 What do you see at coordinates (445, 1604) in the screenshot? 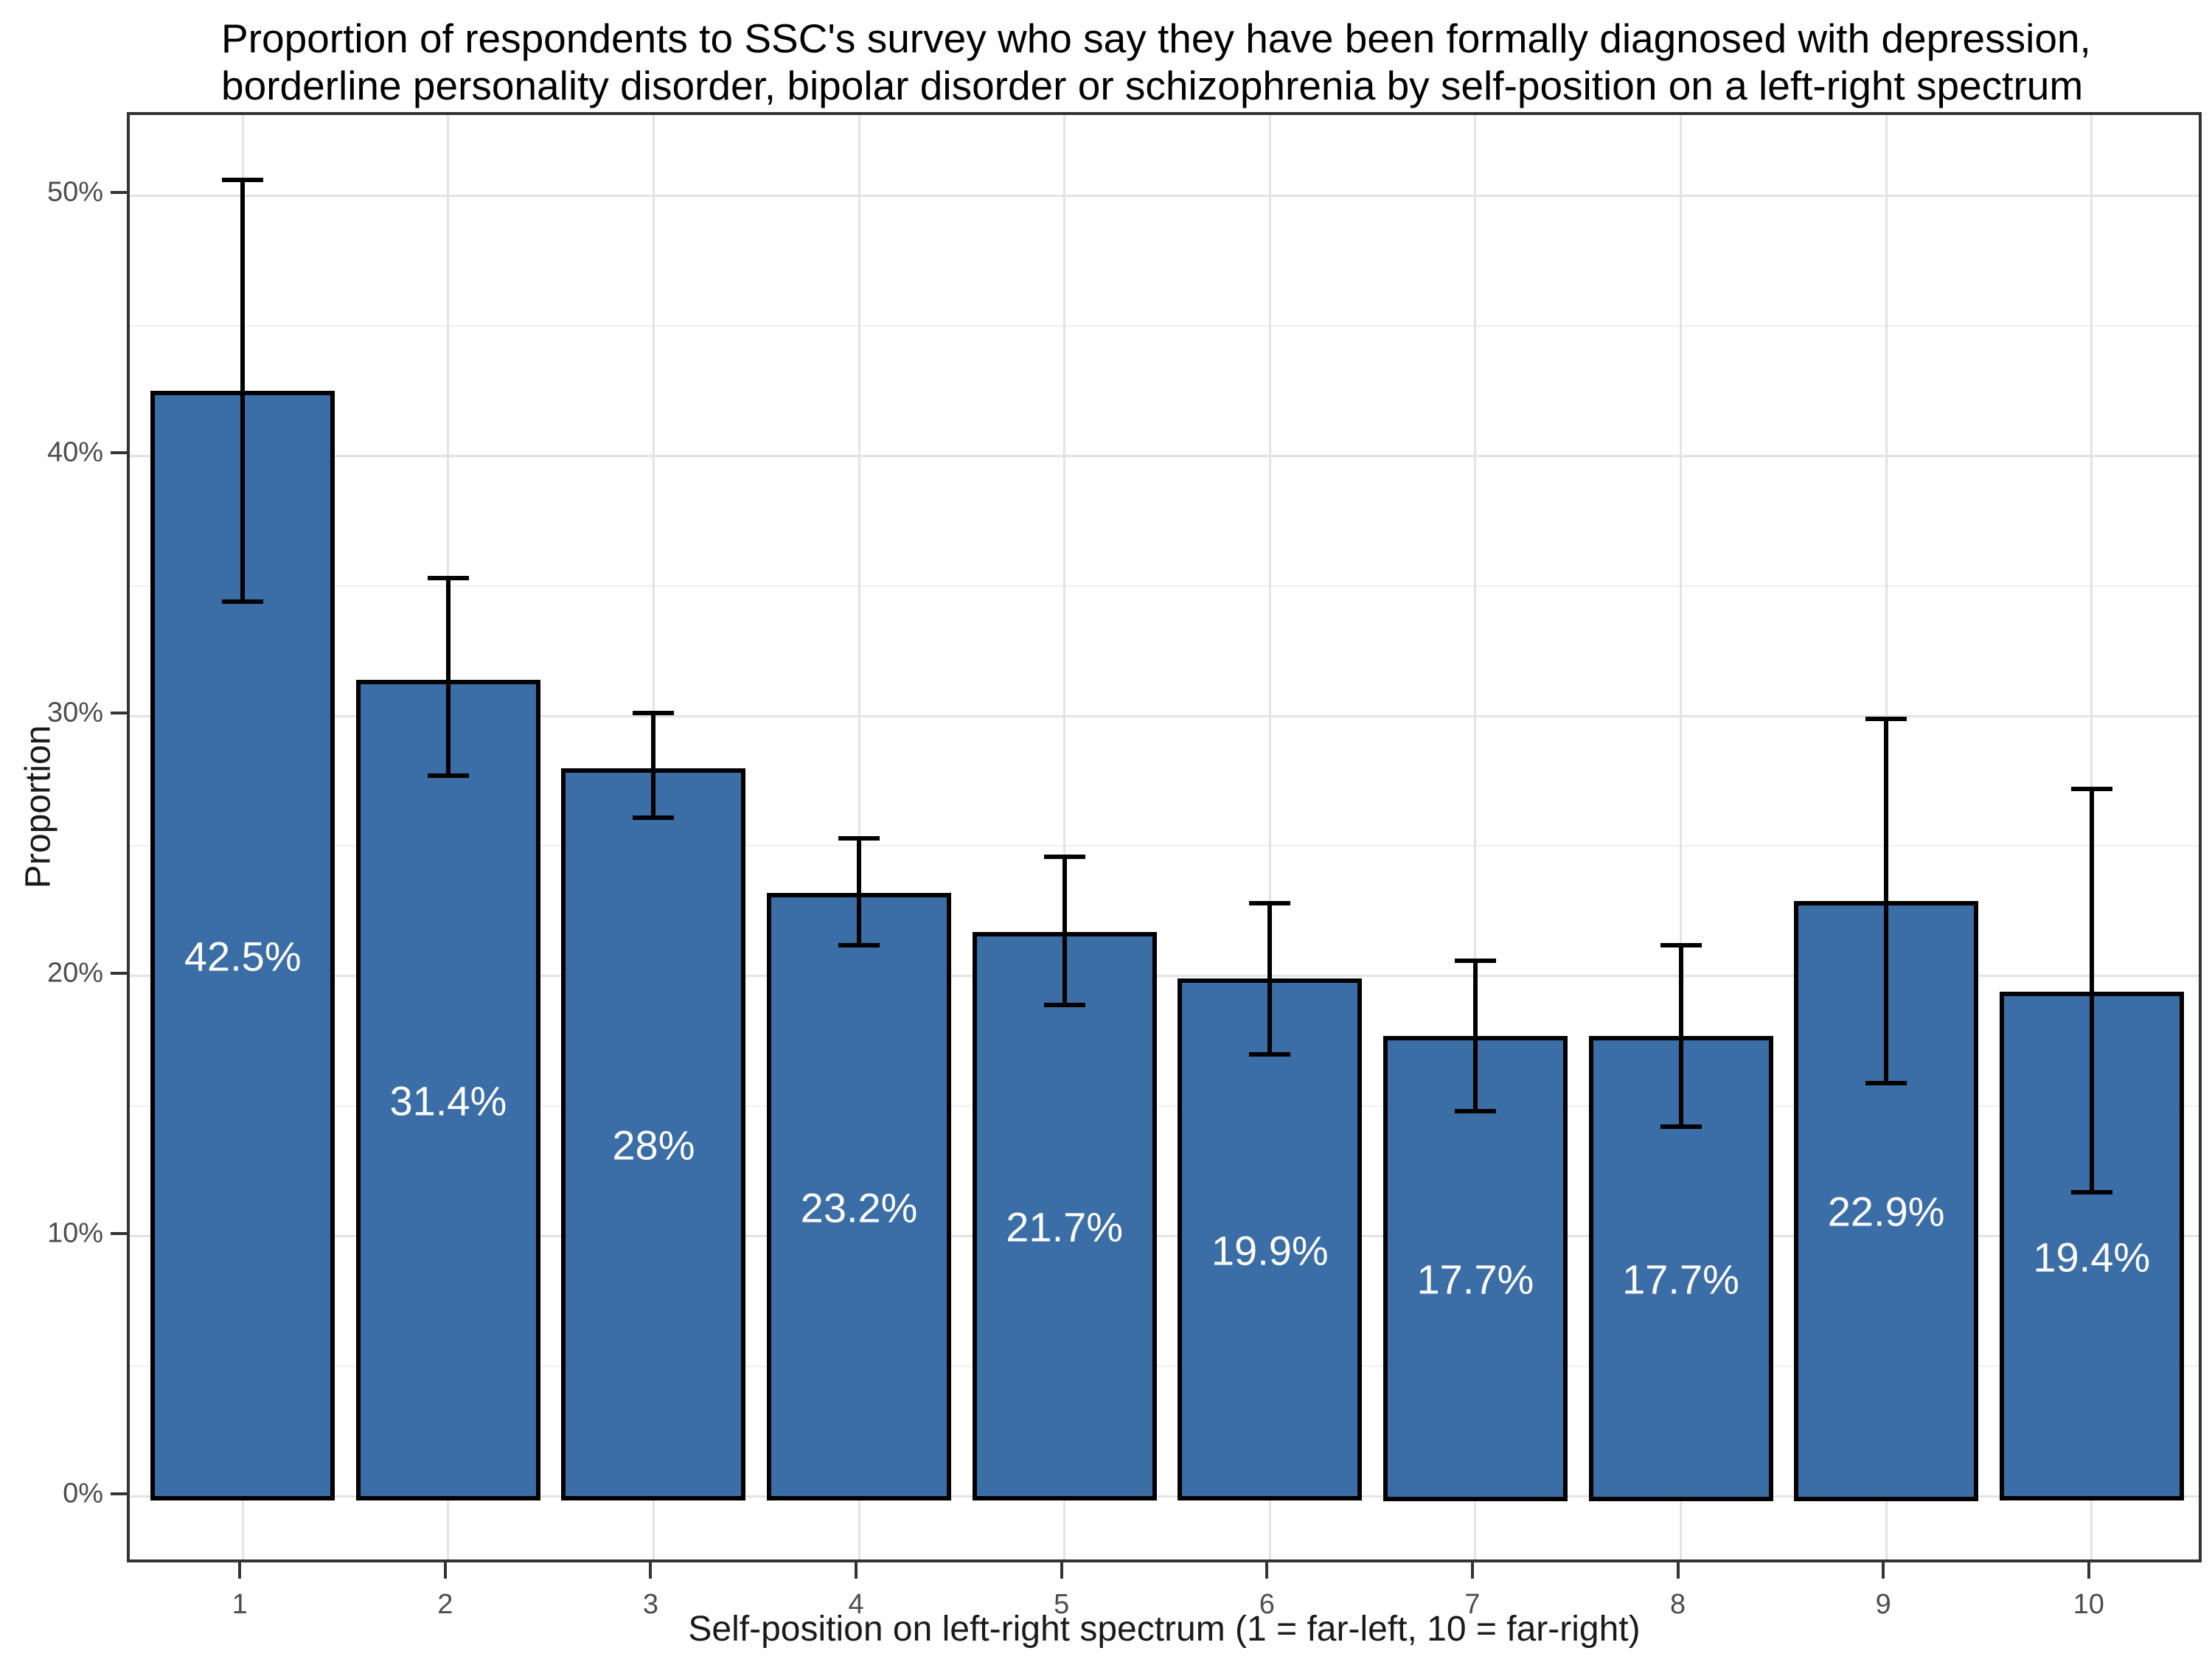
I see `x-tick-label: 2` at bounding box center [445, 1604].